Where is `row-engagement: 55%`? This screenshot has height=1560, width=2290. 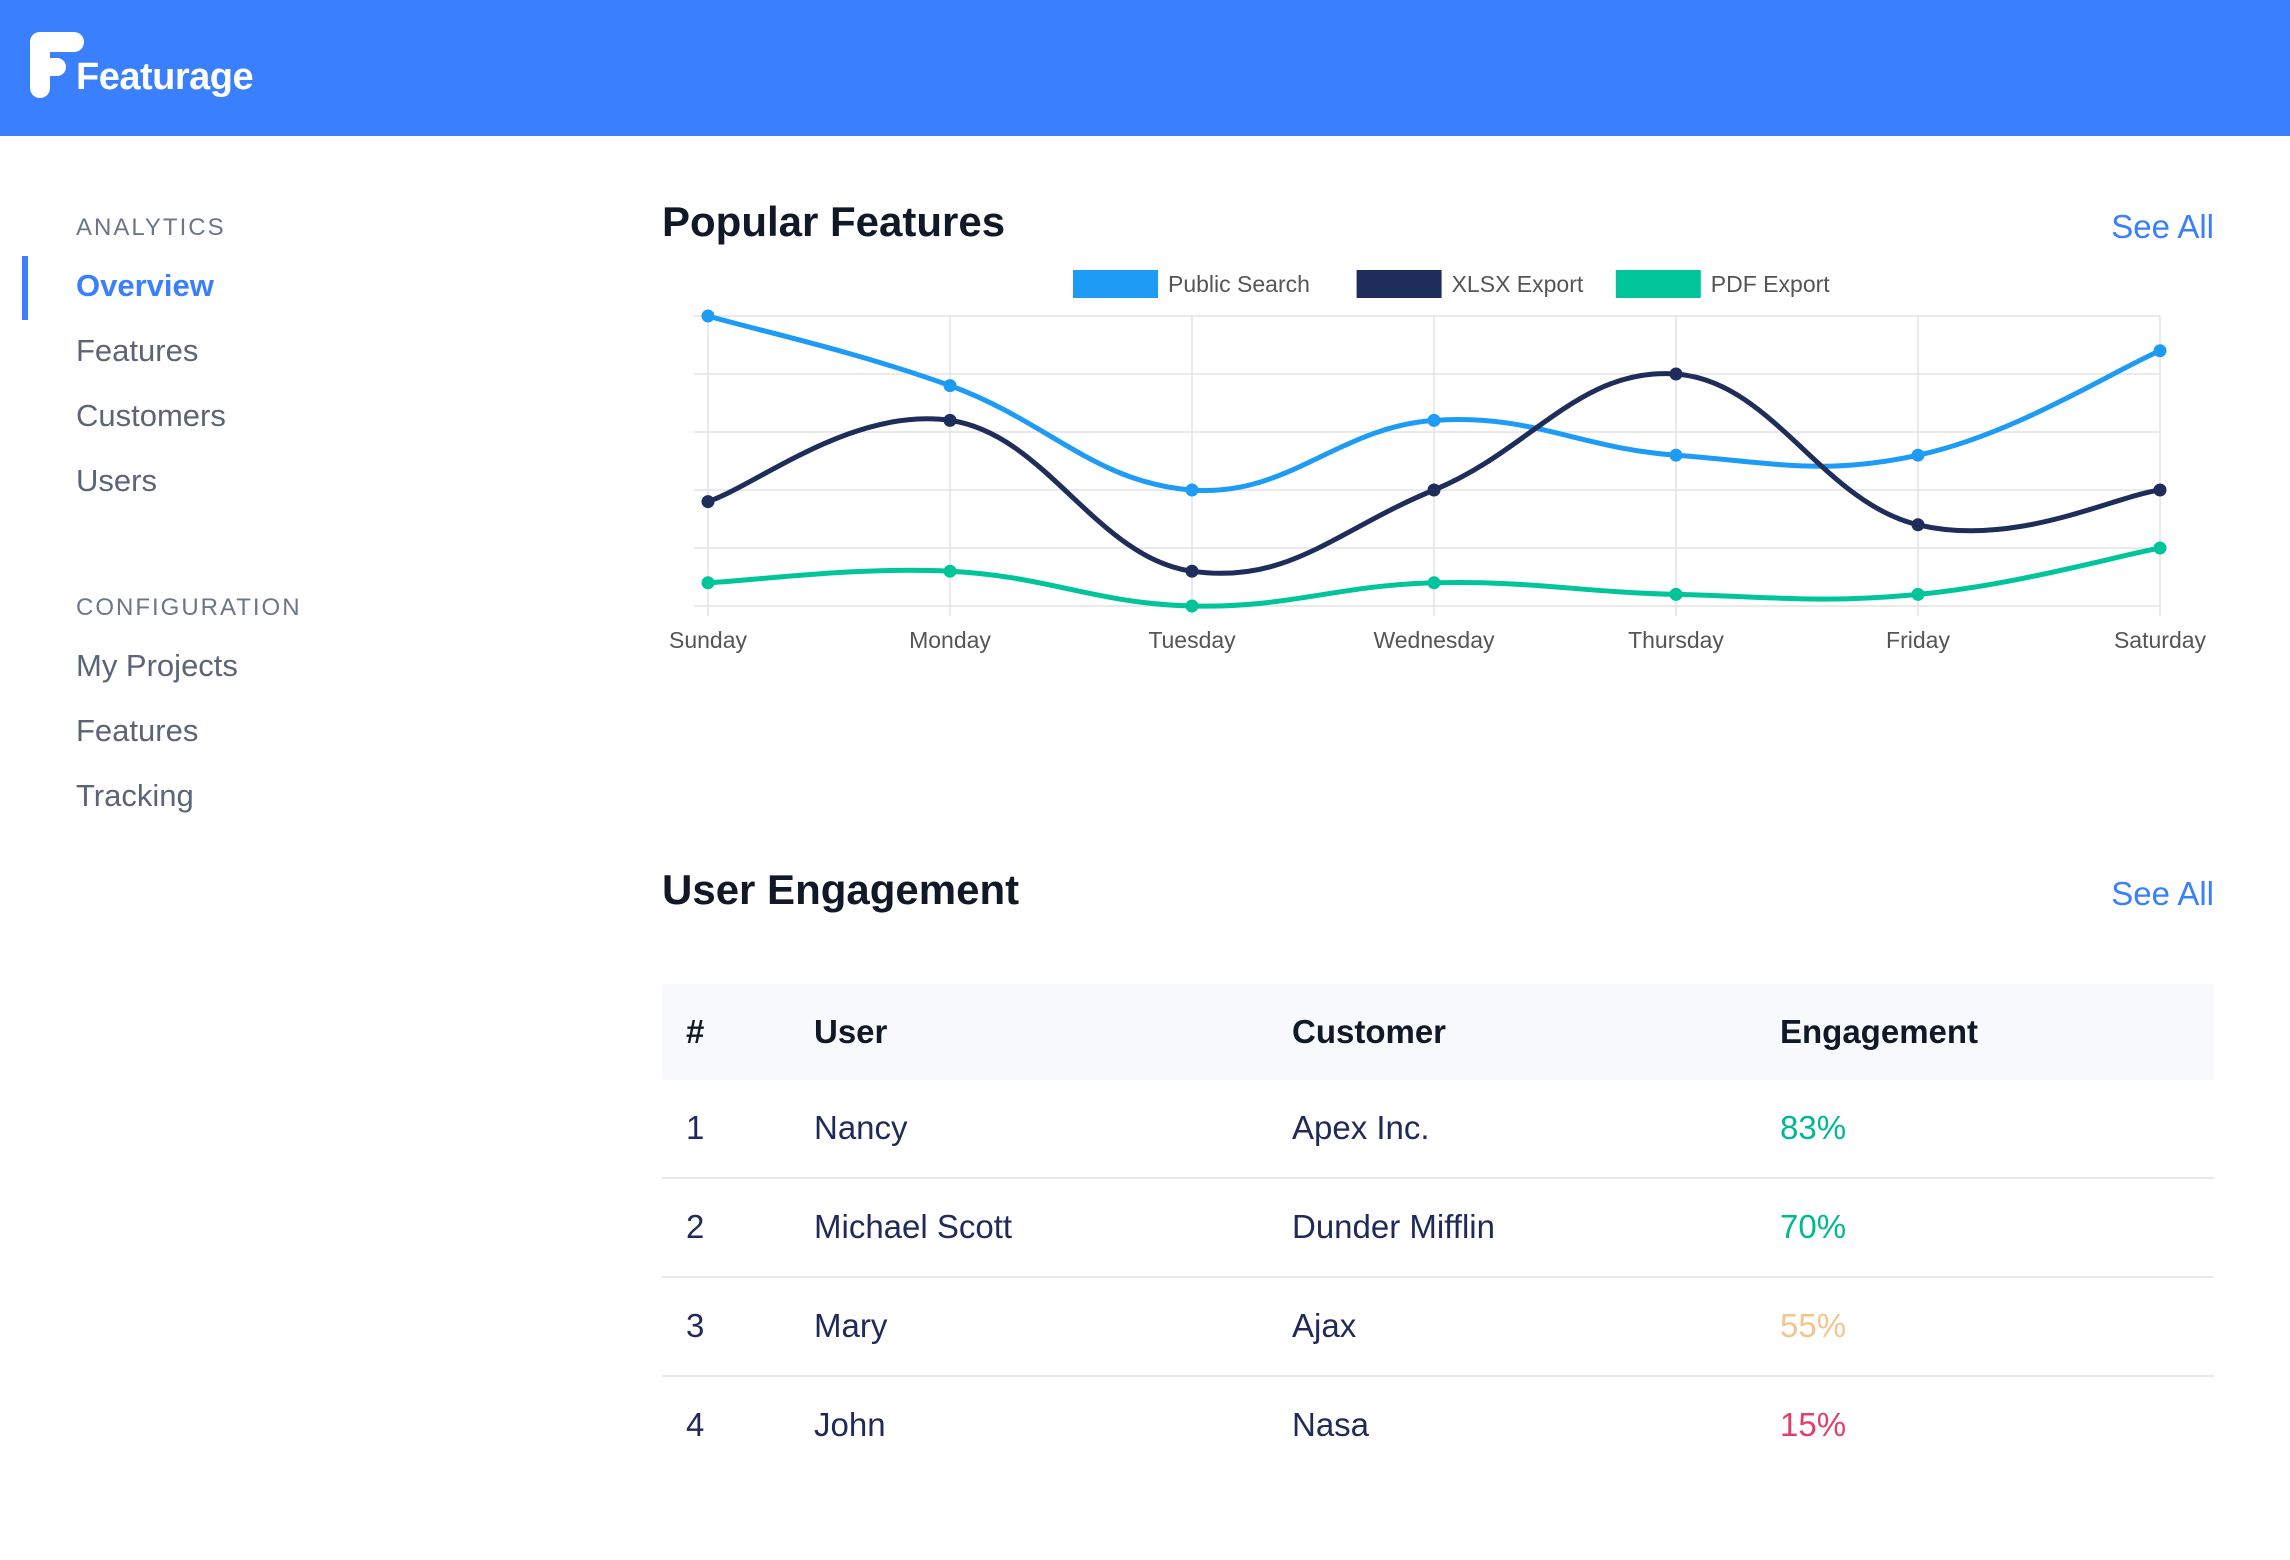
row-engagement: 55% is located at coordinates (1813, 1325).